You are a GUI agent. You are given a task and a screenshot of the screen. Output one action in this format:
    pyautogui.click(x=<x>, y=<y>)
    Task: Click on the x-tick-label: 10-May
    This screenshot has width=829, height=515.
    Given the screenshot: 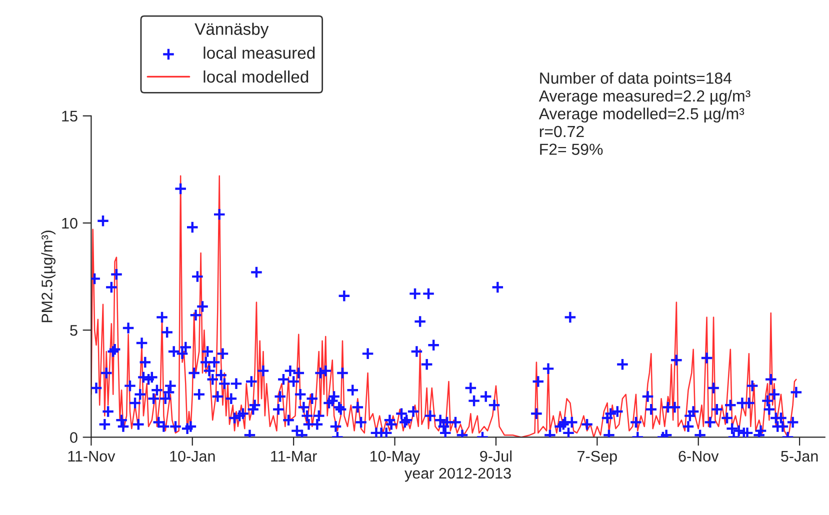 What is the action you would take?
    pyautogui.click(x=395, y=457)
    